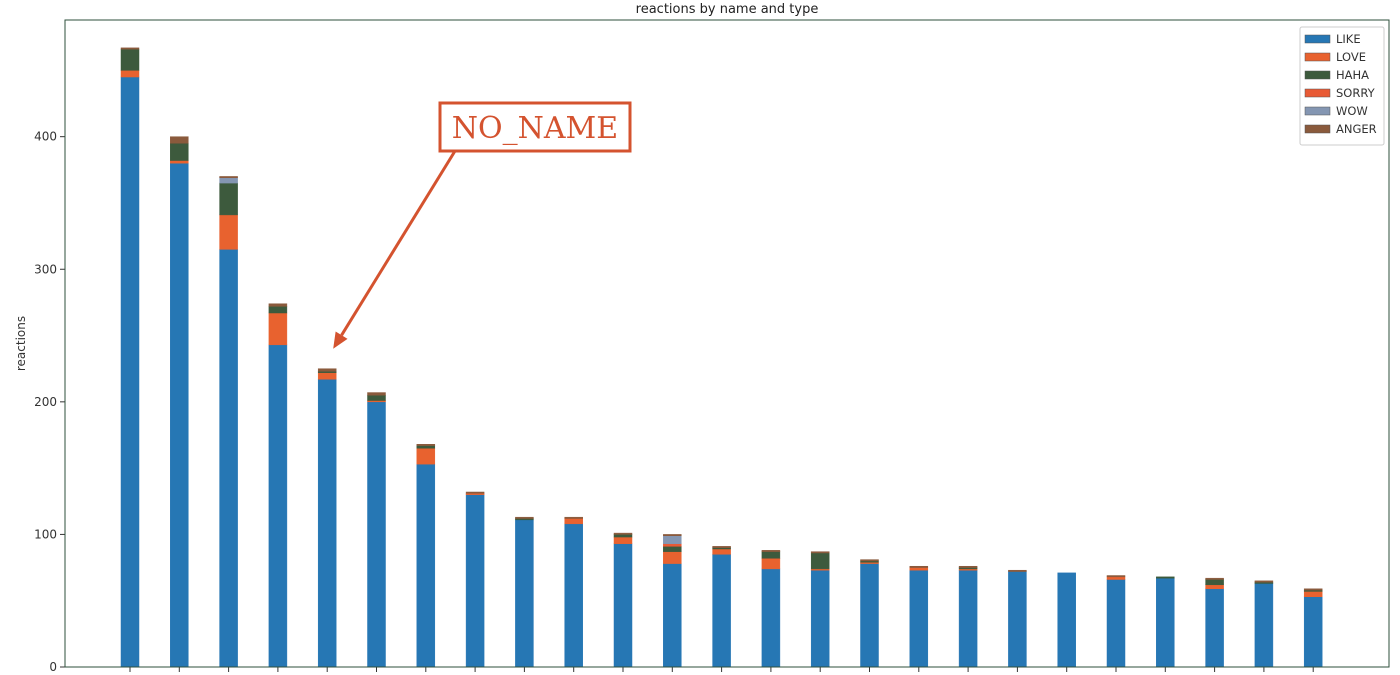 The height and width of the screenshot is (675, 1400). What do you see at coordinates (45, 534) in the screenshot?
I see `y-tick-label: 100` at bounding box center [45, 534].